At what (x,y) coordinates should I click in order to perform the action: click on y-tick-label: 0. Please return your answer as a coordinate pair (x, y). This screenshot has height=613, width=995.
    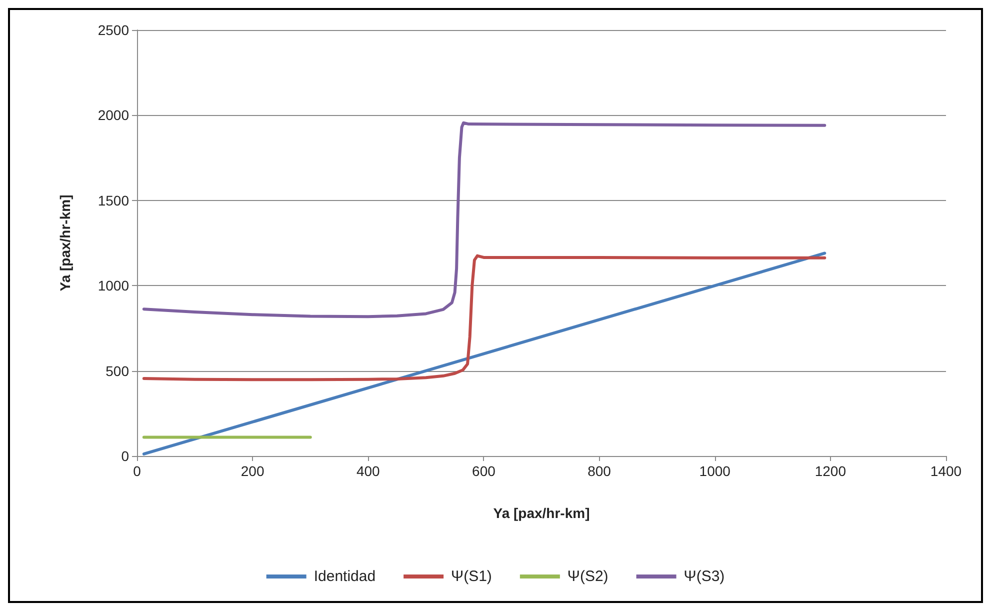
    Looking at the image, I should click on (125, 456).